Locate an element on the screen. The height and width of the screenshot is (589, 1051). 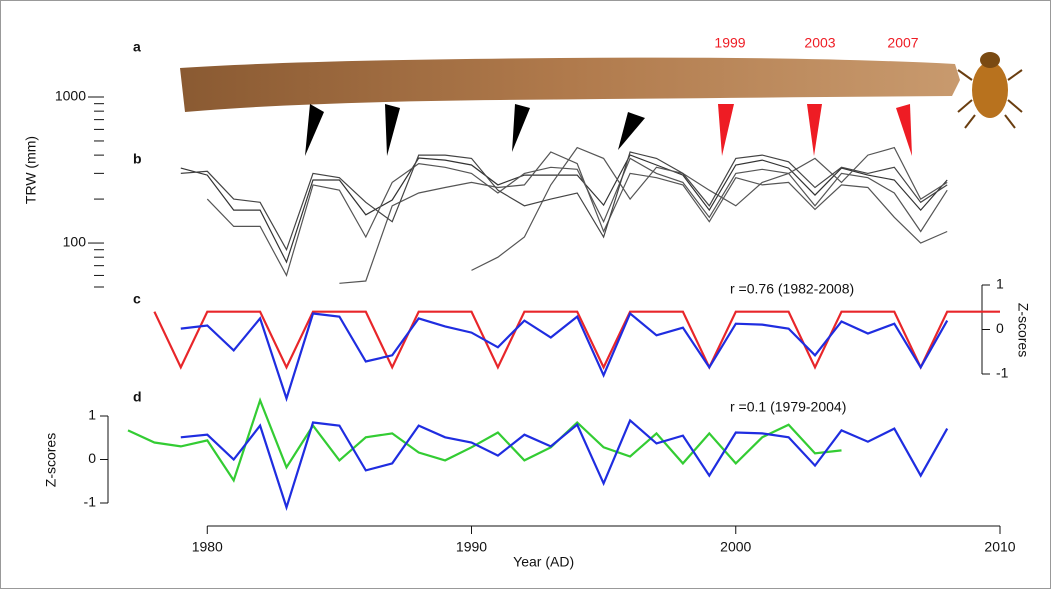
x-tick-label: 1990 is located at coordinates (471, 547).